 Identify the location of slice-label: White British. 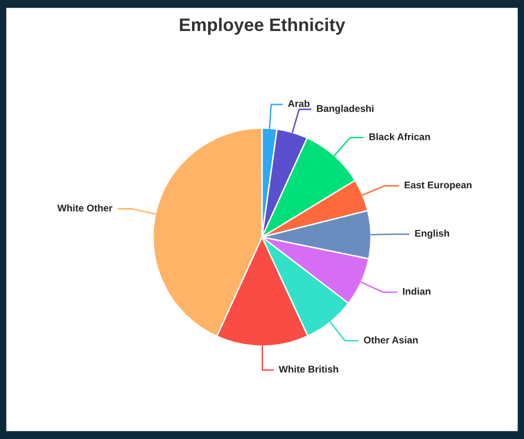
(308, 369).